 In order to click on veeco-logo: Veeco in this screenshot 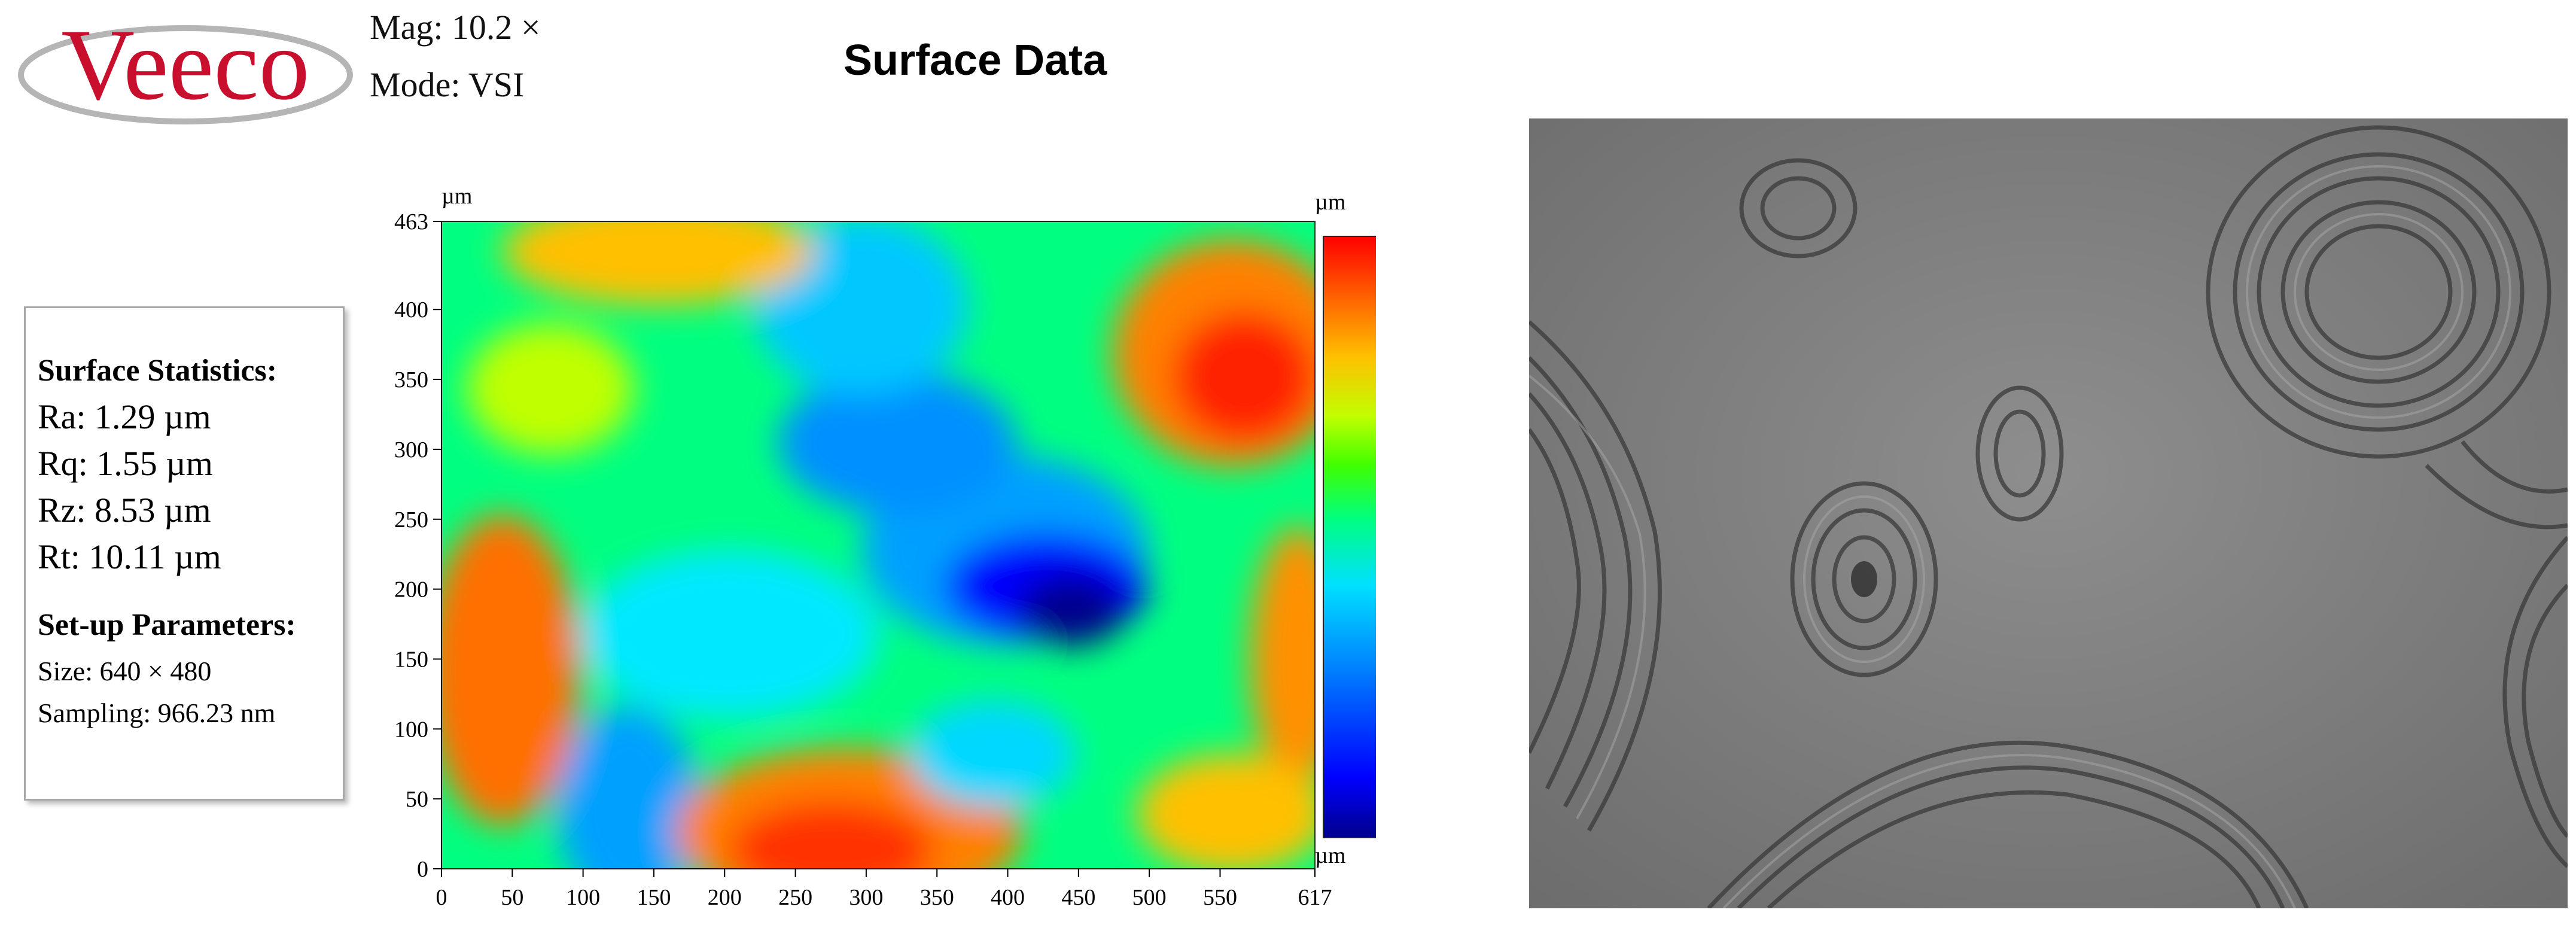, I will do `click(185, 69)`.